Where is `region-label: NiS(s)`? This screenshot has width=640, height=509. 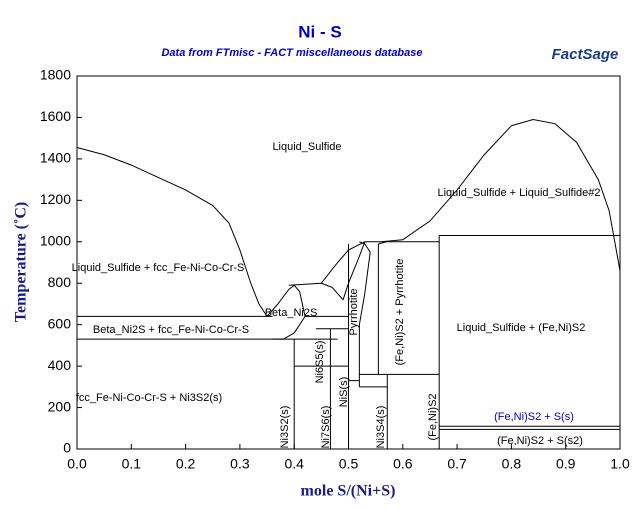 region-label: NiS(s) is located at coordinates (344, 392).